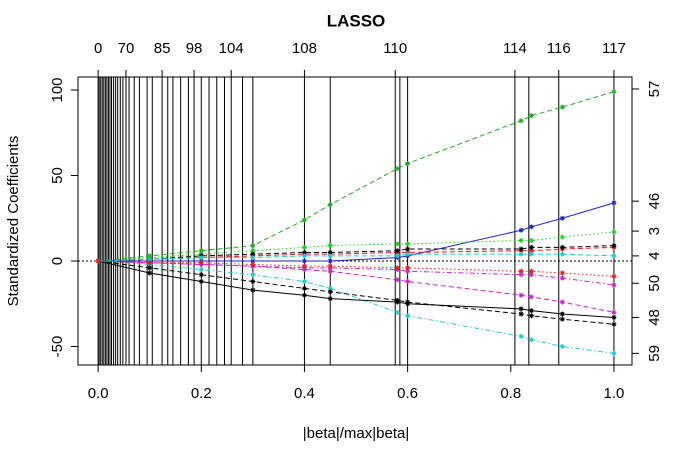 The image size is (674, 462). Describe the element at coordinates (654, 283) in the screenshot. I see `right-tick-label: 50` at that location.